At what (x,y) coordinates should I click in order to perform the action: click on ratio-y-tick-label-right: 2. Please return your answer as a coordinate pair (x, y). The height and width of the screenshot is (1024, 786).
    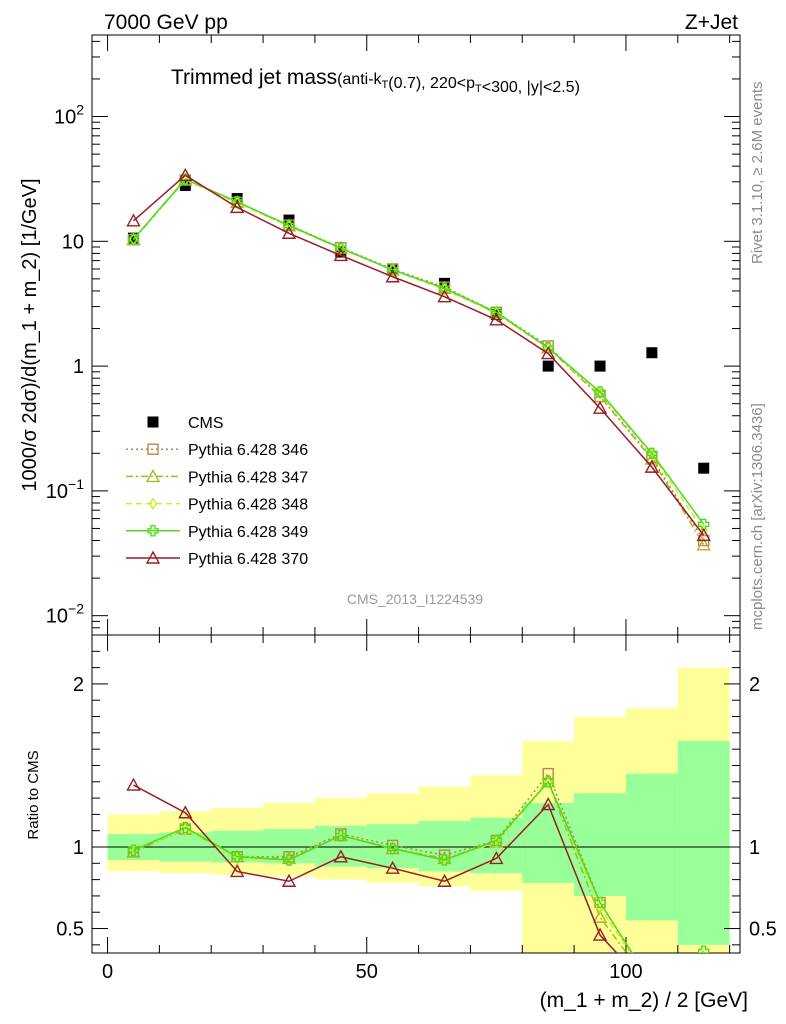
    Looking at the image, I should click on (754, 685).